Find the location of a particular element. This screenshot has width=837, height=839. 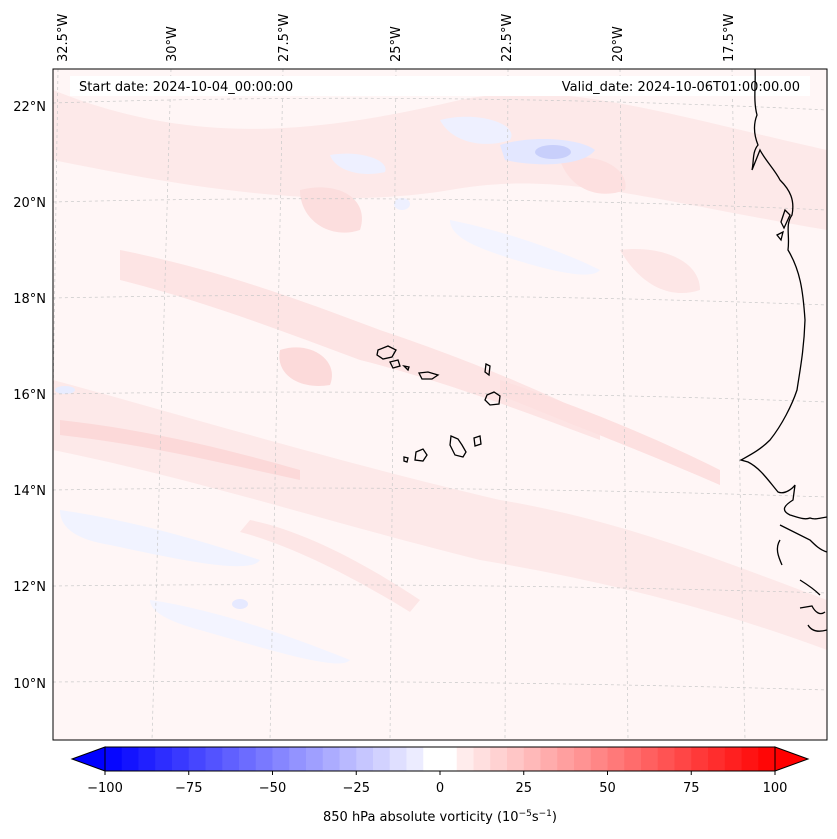

lat-label: 16°N is located at coordinates (29, 395).